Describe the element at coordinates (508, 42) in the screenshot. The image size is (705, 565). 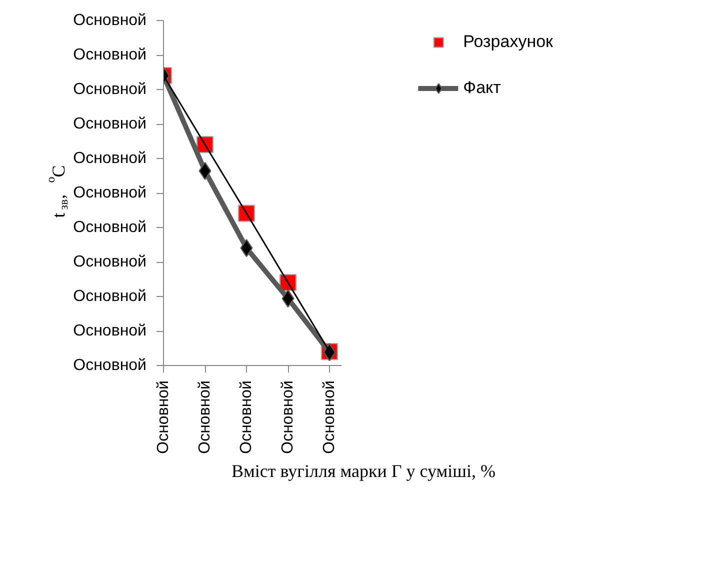
I see `legend-label: Розрахунок` at that location.